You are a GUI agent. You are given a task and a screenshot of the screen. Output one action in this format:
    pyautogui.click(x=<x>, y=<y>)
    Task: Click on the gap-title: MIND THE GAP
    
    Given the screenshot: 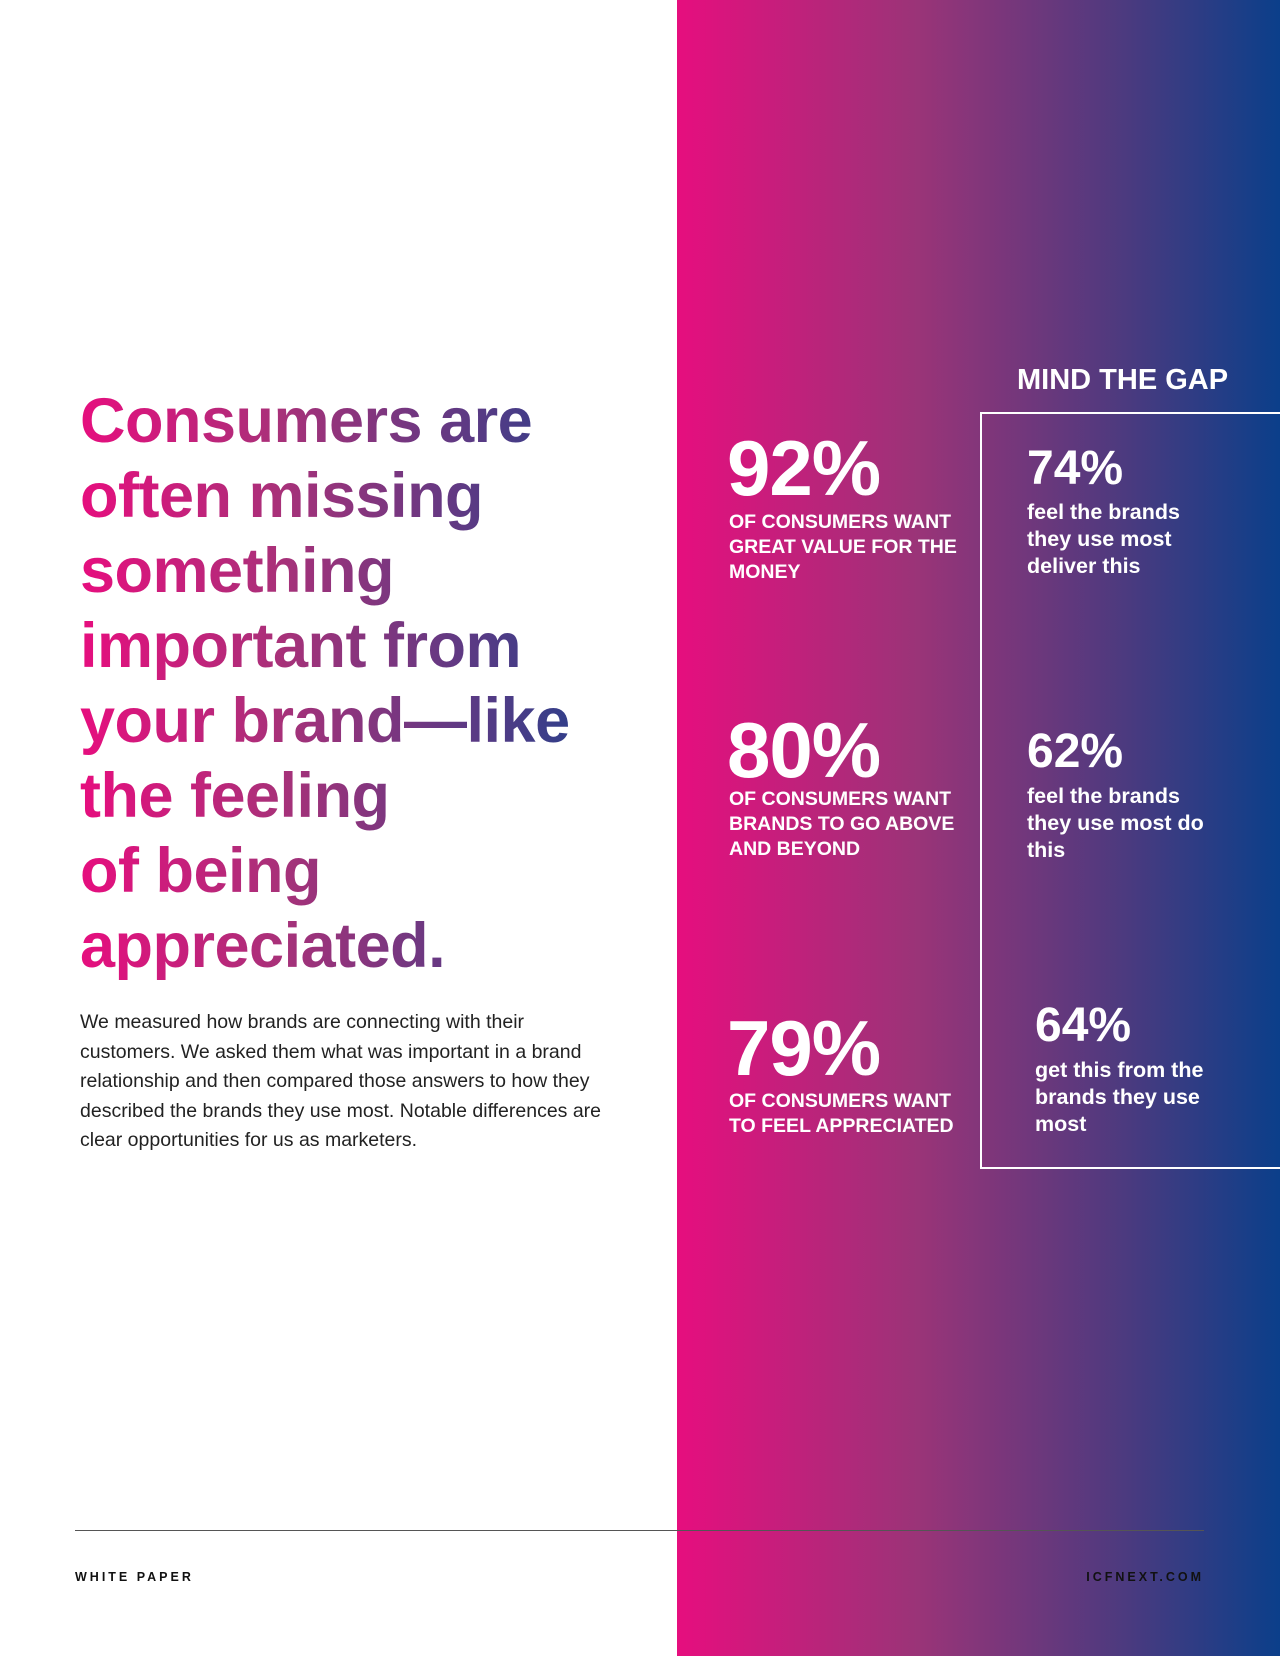 What is the action you would take?
    pyautogui.click(x=1123, y=380)
    